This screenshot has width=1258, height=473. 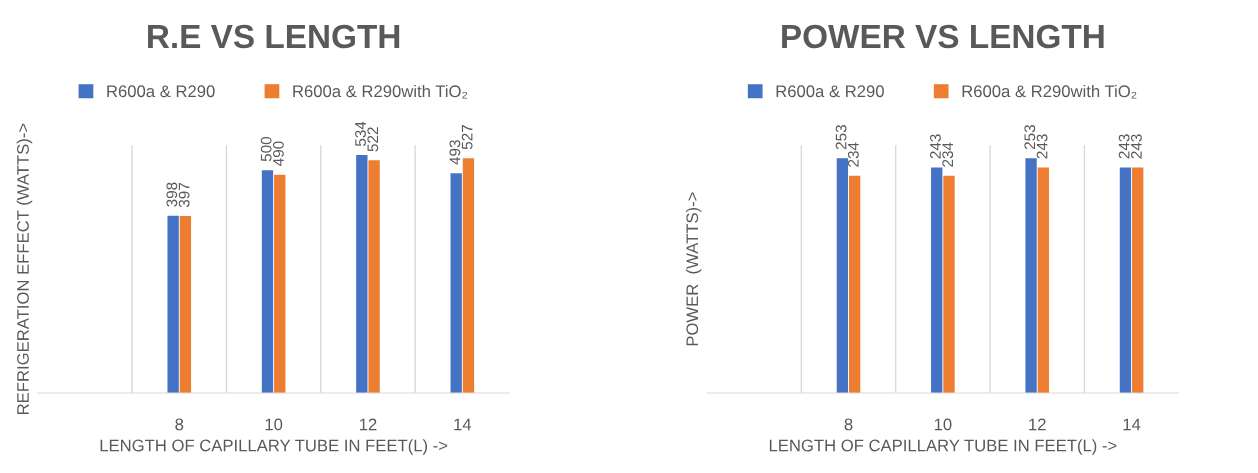 I want to click on data-label: 534, so click(x=360, y=134).